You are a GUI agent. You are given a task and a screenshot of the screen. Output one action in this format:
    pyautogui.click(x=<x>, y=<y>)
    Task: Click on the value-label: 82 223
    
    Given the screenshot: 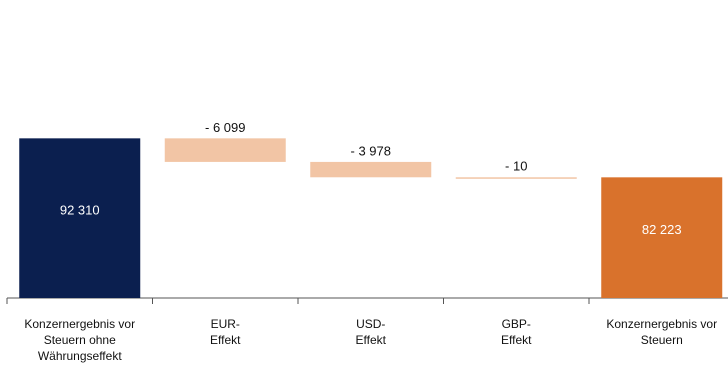 What is the action you would take?
    pyautogui.click(x=662, y=229)
    